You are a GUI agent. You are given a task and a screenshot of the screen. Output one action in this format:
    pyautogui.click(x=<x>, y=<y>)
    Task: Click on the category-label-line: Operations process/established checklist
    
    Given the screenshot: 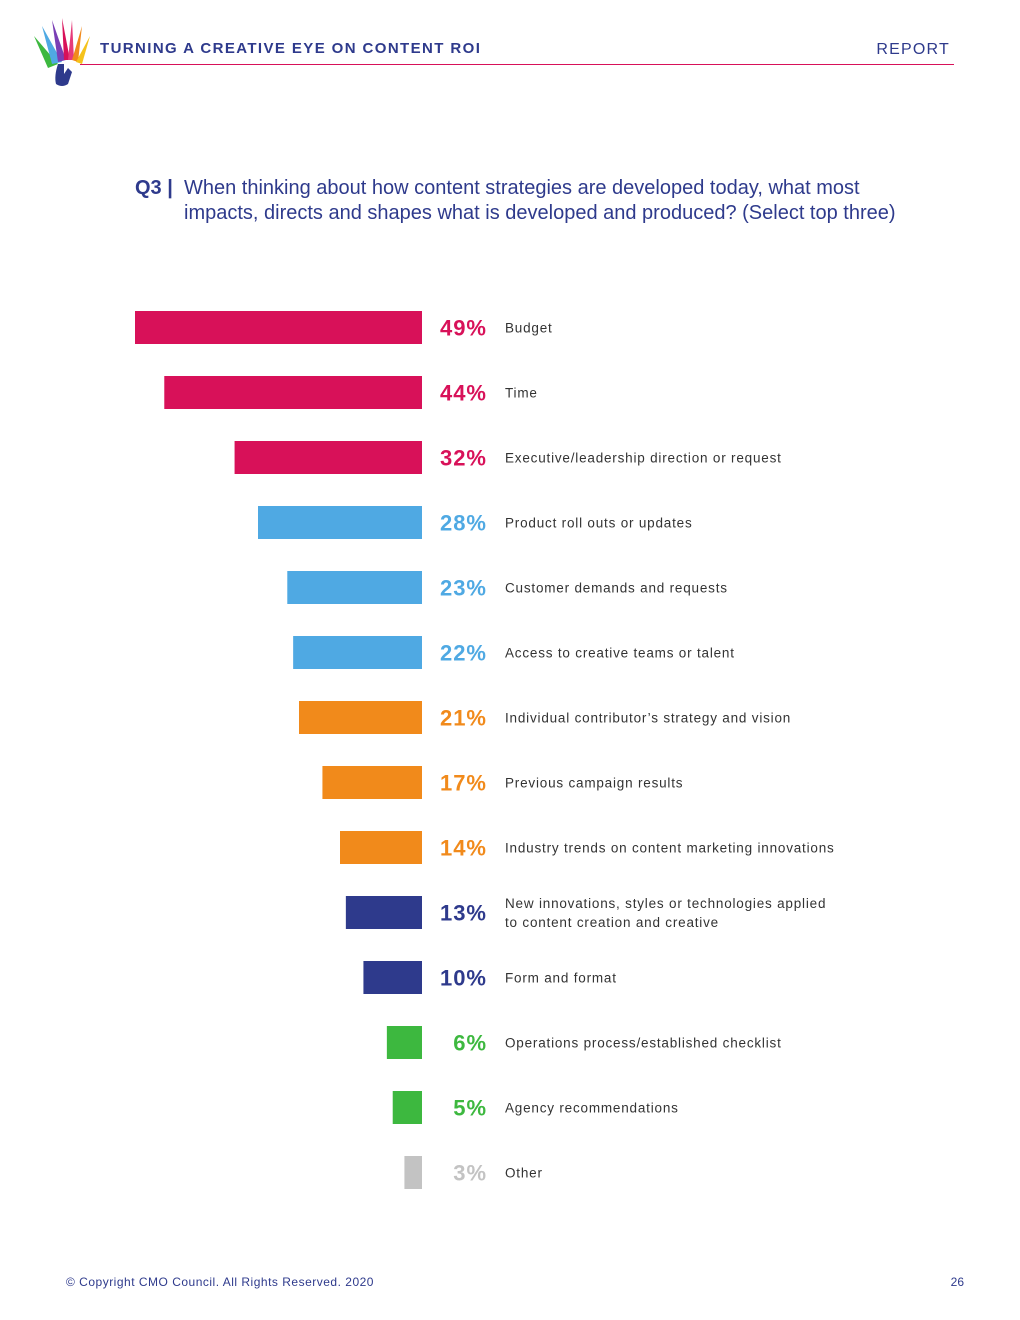 What is the action you would take?
    pyautogui.click(x=643, y=1043)
    